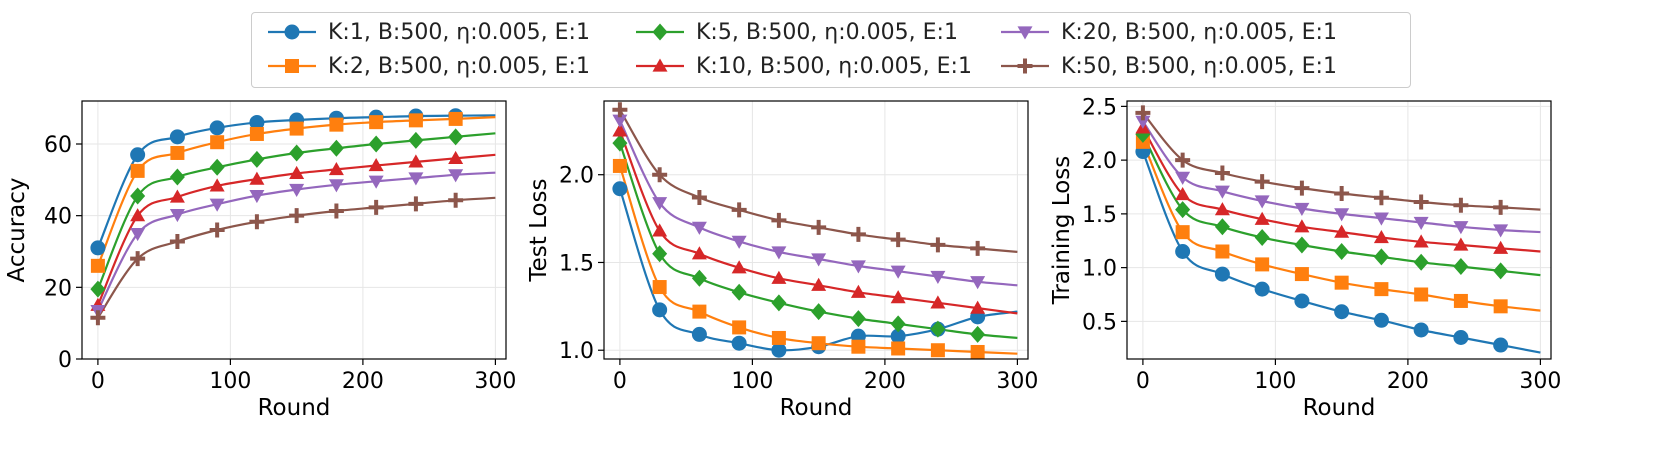 This screenshot has height=461, width=1661. Describe the element at coordinates (1099, 107) in the screenshot. I see `y-tick-label: 2.5` at that location.